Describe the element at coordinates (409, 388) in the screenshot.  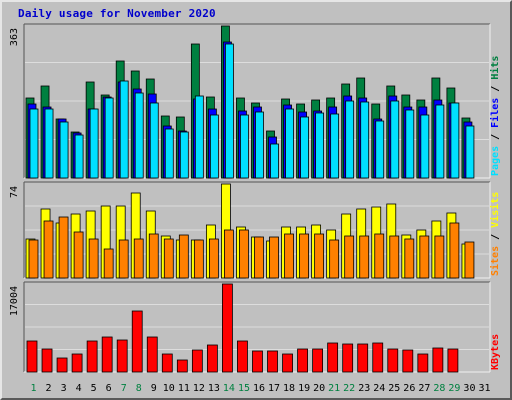
I see `x-tick-label: 26` at that location.